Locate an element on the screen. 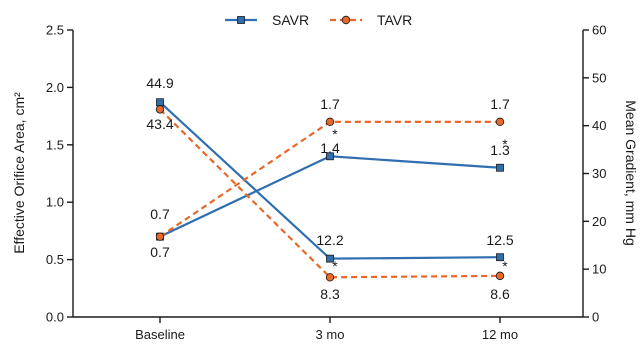 The height and width of the screenshot is (345, 644). x-tick-label: 3 mo is located at coordinates (330, 334).